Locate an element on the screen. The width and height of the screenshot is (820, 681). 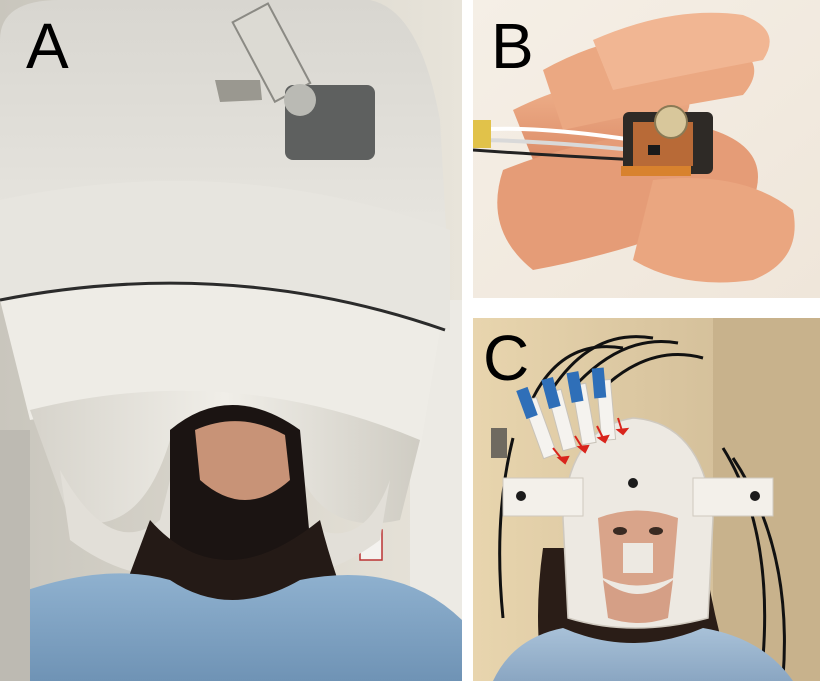
connector-yellow is located at coordinates (482, 134).